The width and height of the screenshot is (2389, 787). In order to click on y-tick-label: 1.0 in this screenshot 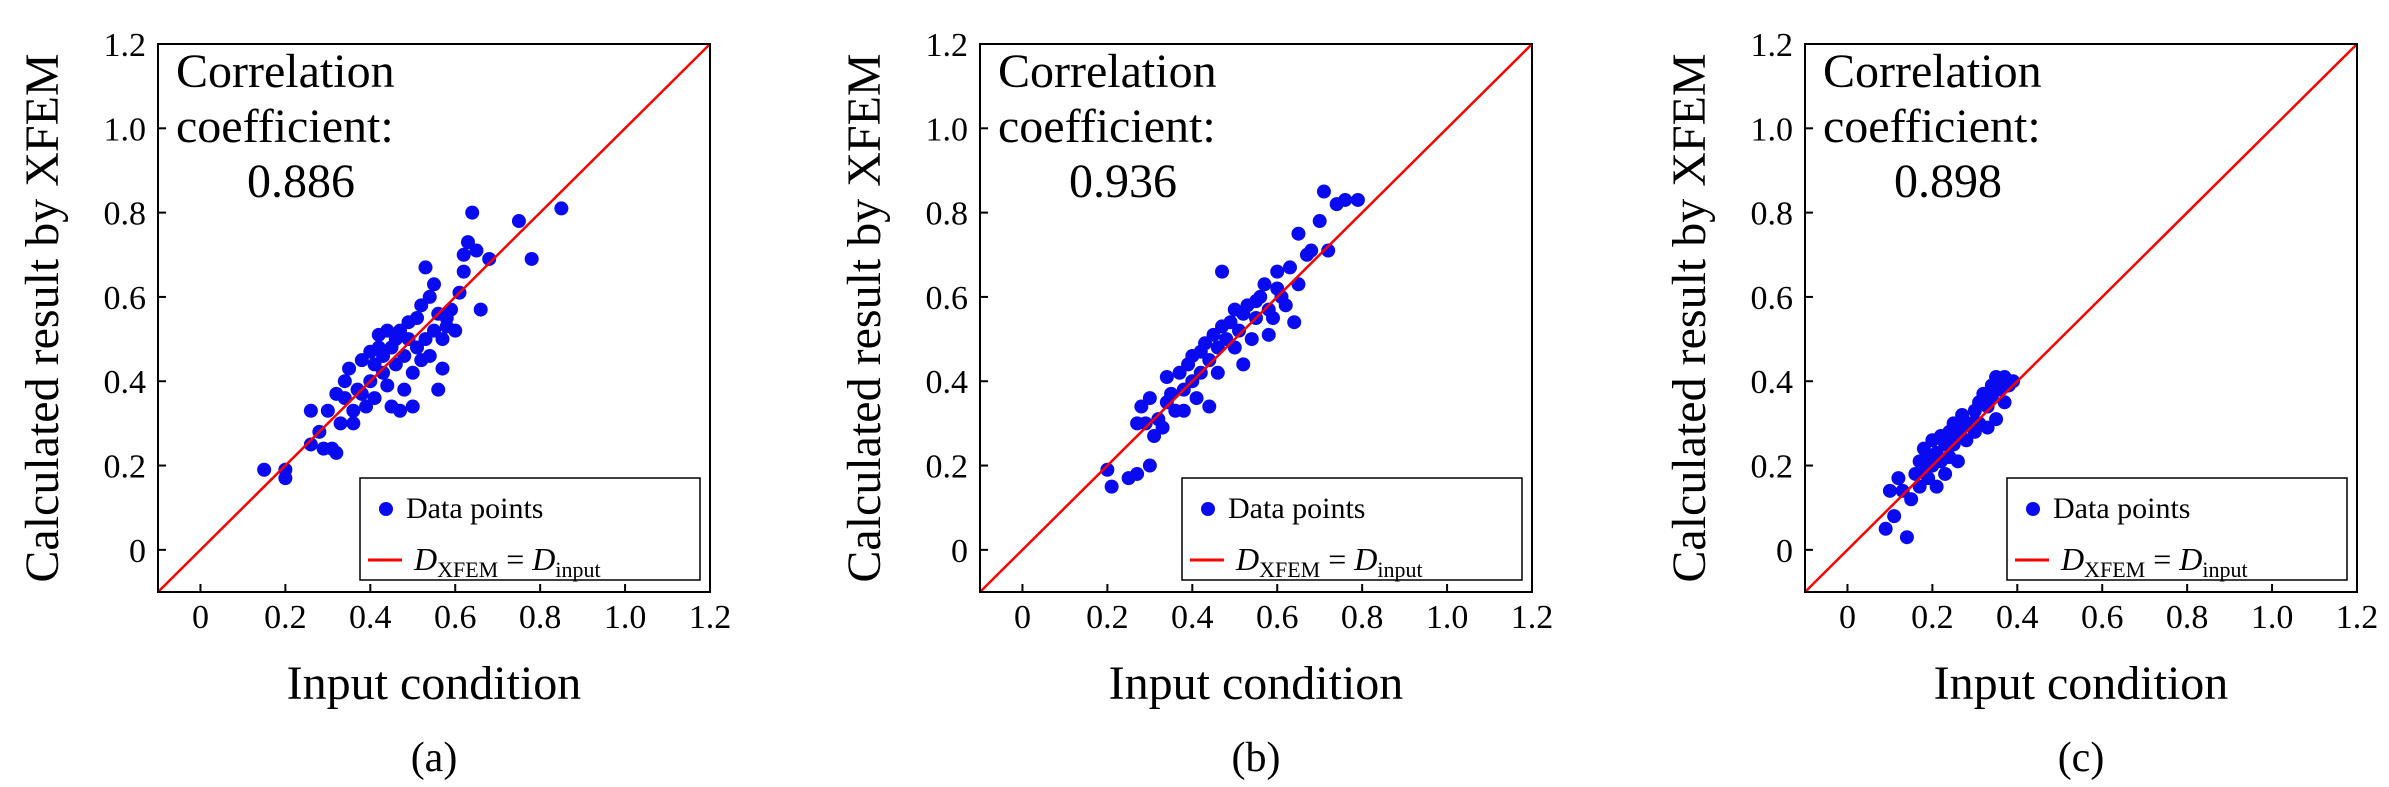, I will do `click(125, 129)`.